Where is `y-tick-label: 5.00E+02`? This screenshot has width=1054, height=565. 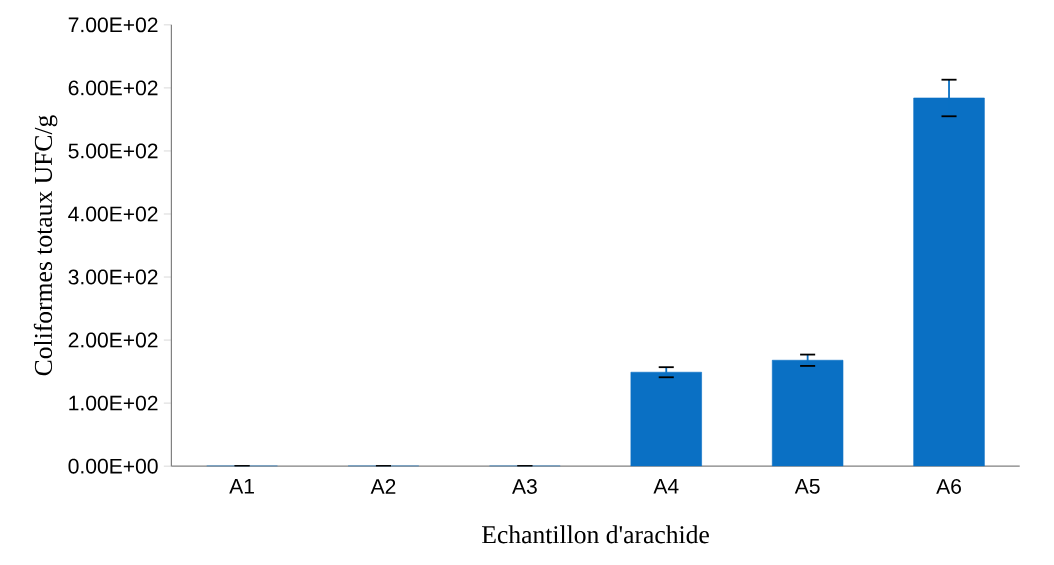 y-tick-label: 5.00E+02 is located at coordinates (113, 151).